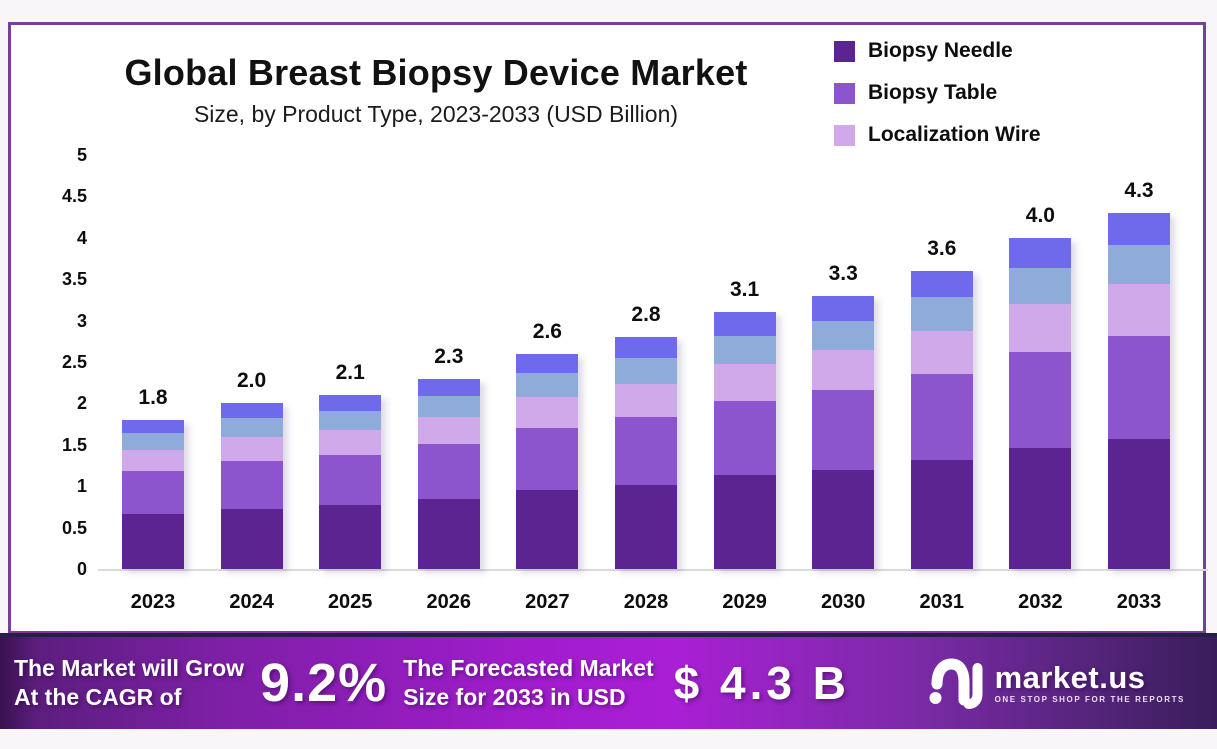 The width and height of the screenshot is (1217, 749). Describe the element at coordinates (98, 697) in the screenshot. I see `cagr-label-line2: At the CAGR of` at that location.